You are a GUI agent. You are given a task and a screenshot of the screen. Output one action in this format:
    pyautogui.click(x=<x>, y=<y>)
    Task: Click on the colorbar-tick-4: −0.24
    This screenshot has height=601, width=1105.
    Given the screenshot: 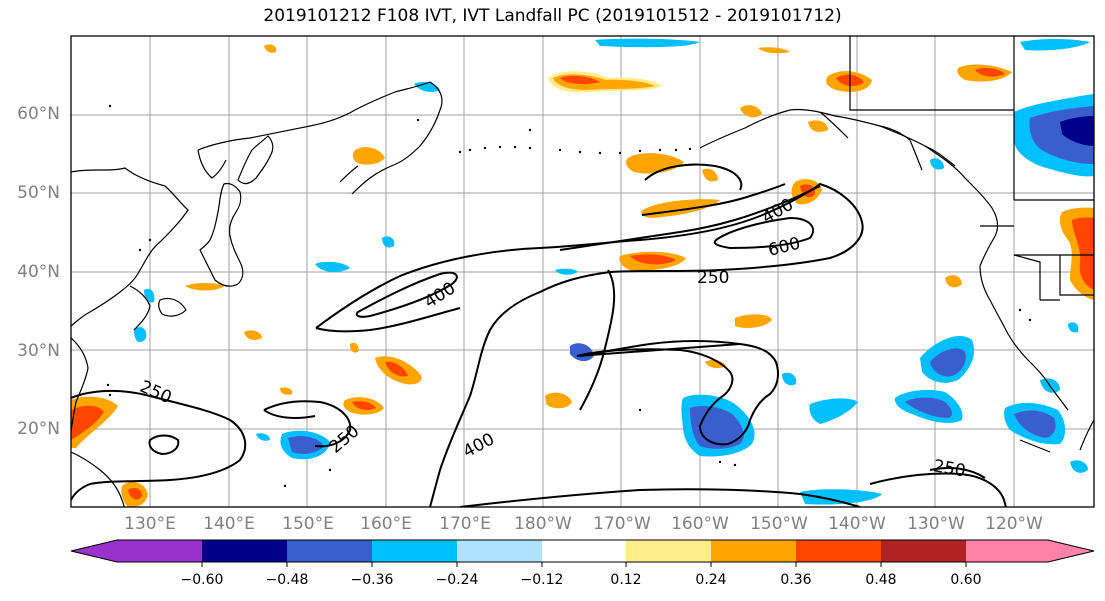 What is the action you would take?
    pyautogui.click(x=457, y=580)
    